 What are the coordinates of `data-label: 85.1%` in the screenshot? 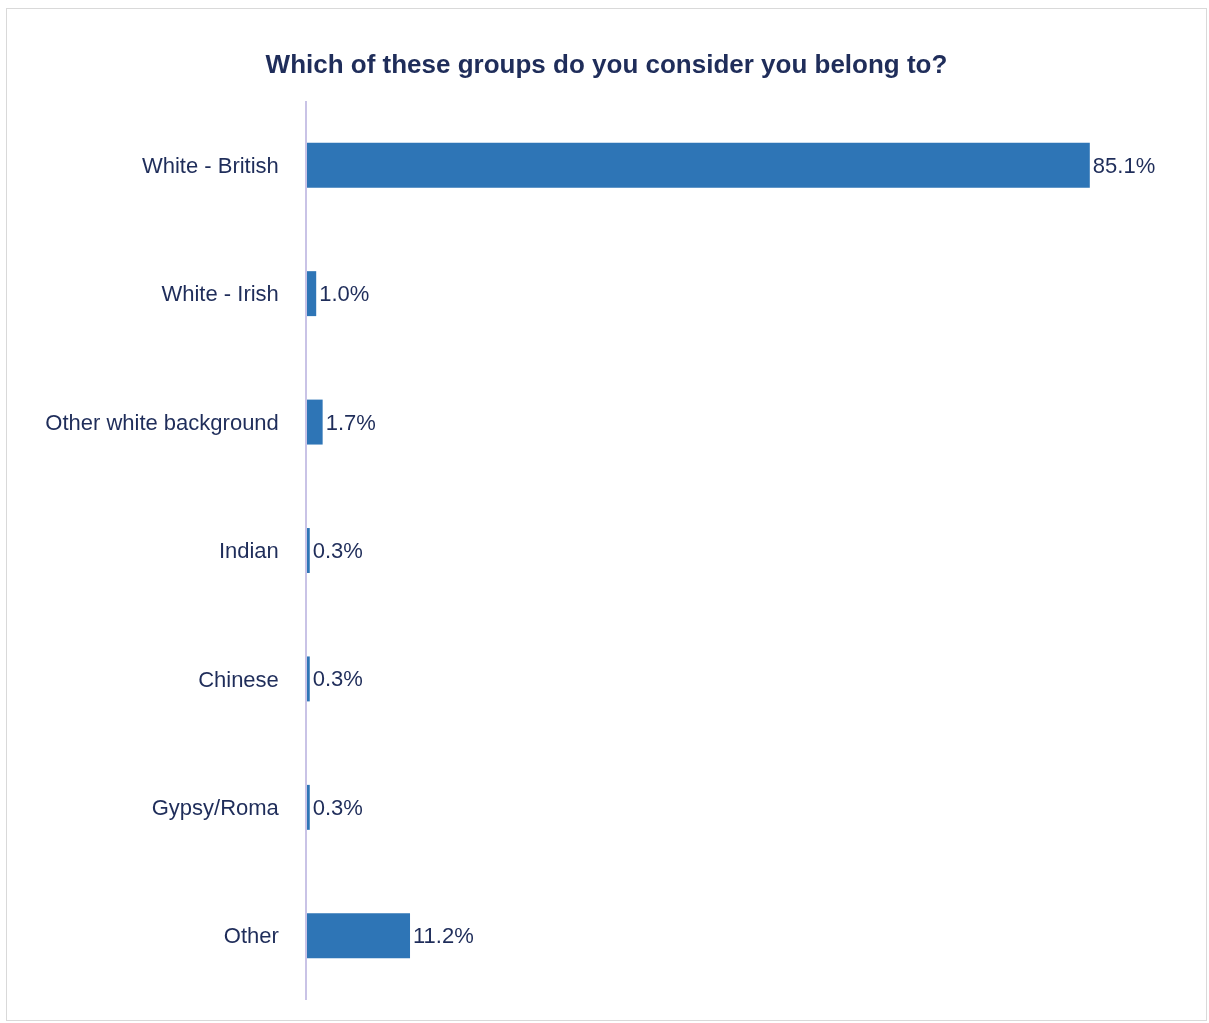 It's located at (1124, 165).